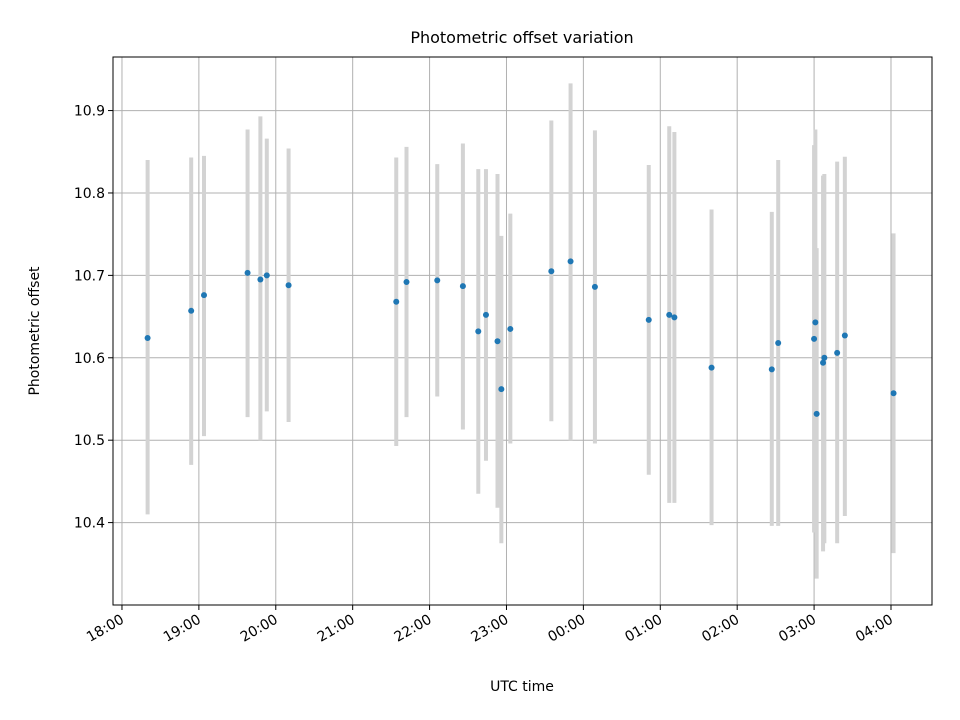 The width and height of the screenshot is (960, 720). Describe the element at coordinates (566, 629) in the screenshot. I see `x-tick-label: 00:00` at that location.